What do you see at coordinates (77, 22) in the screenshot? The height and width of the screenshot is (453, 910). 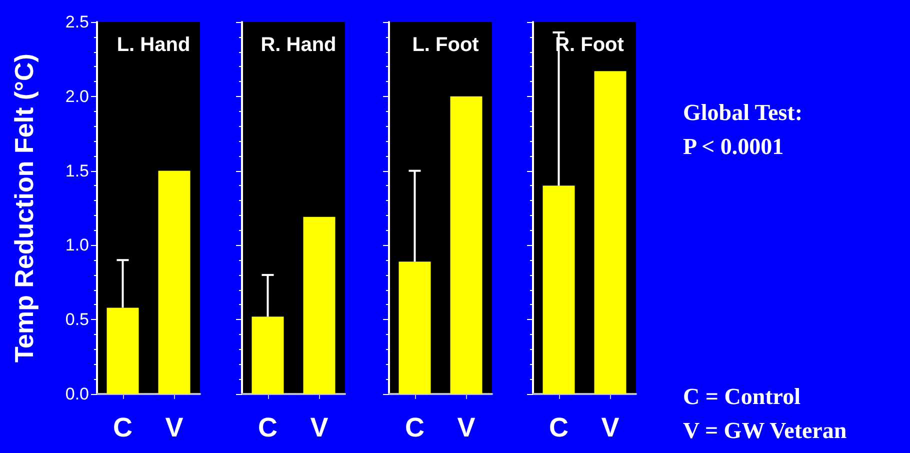 I see `y-tick-label: 2.5` at bounding box center [77, 22].